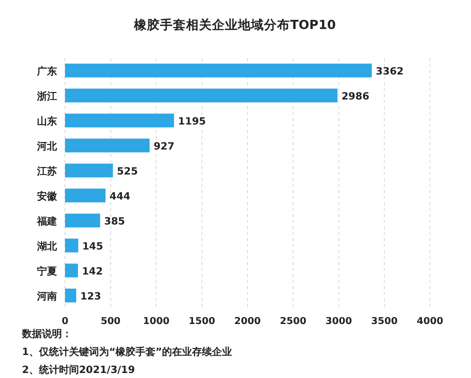 This screenshot has width=471, height=378. I want to click on y-tick-label: 山东, so click(47, 122).